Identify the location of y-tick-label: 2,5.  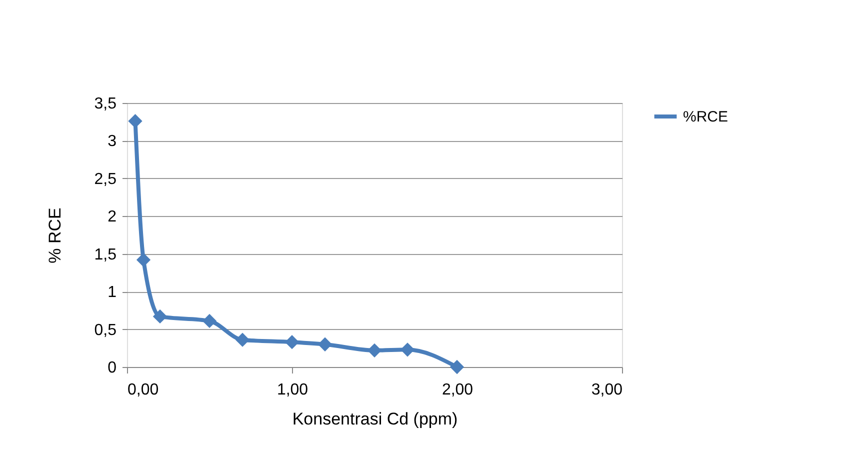
(105, 179).